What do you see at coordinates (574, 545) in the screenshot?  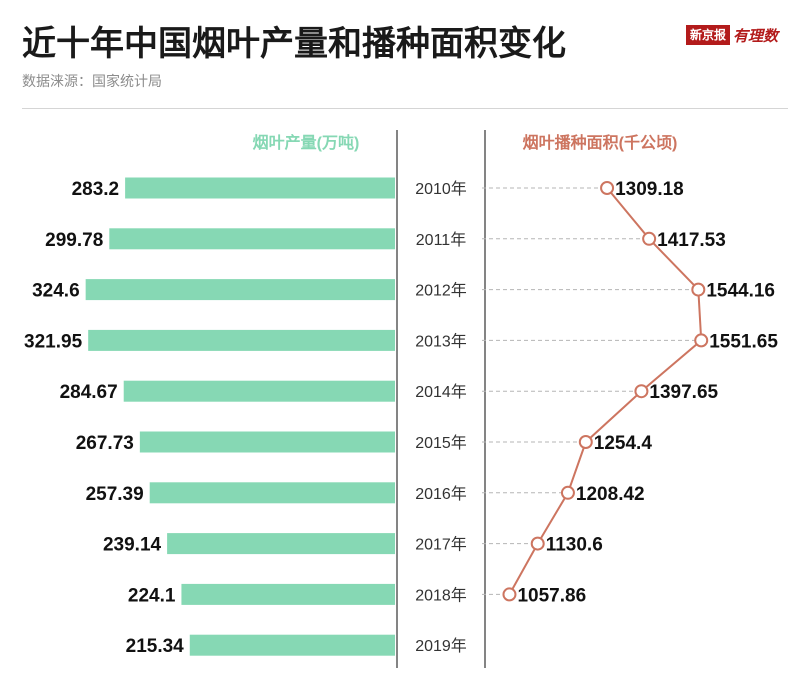 I see `area-value-label: 1130.6` at bounding box center [574, 545].